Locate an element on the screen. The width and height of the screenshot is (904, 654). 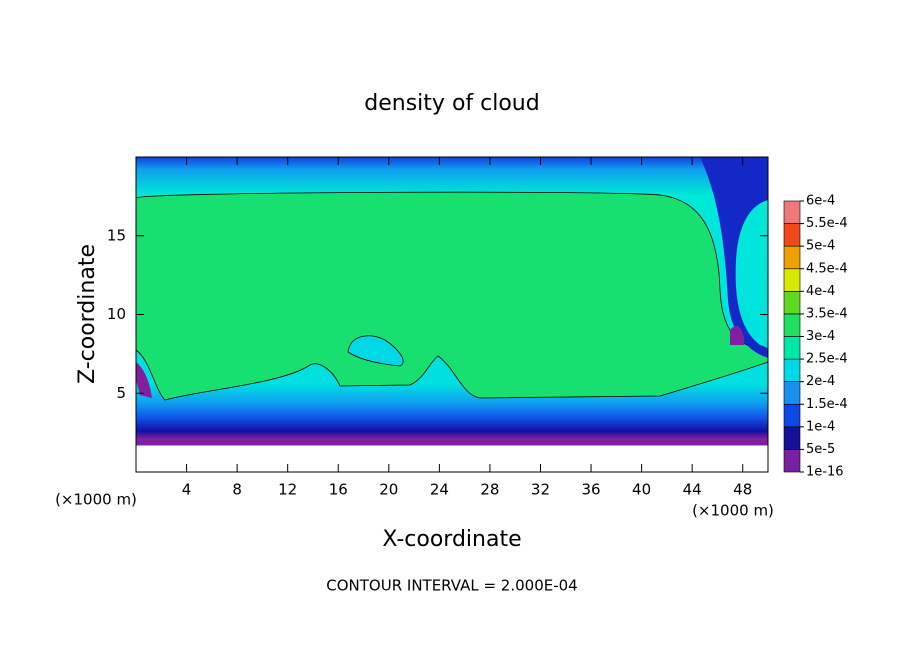
x-tick-label: 28 is located at coordinates (489, 490).